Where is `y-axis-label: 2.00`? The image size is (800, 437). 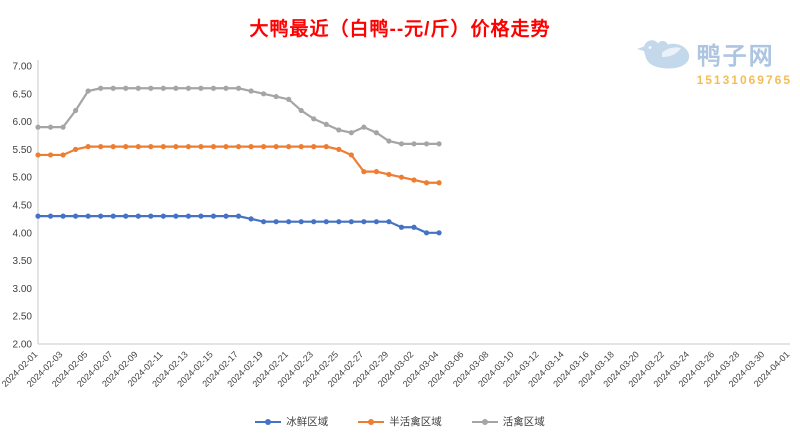 y-axis-label: 2.00 is located at coordinates (23, 345).